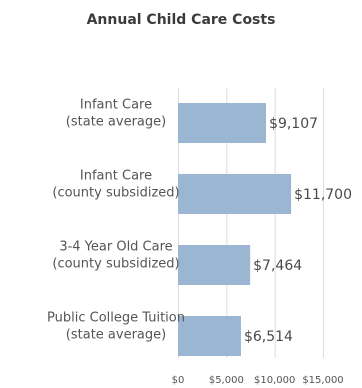 Image resolution: width=362 pixels, height=388 pixels. I want to click on data-label: $11,700, so click(323, 195).